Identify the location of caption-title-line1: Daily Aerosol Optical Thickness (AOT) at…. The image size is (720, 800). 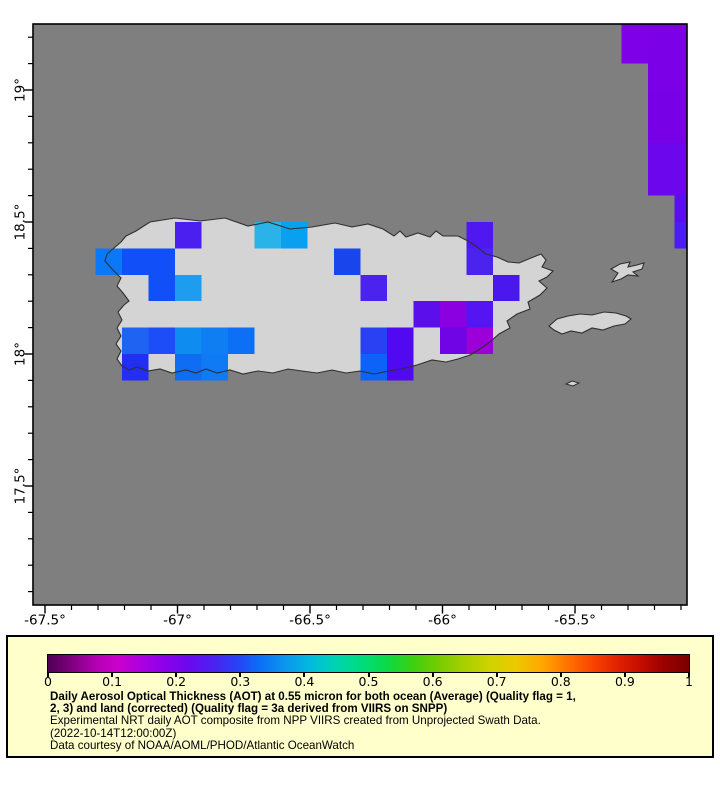
(313, 696).